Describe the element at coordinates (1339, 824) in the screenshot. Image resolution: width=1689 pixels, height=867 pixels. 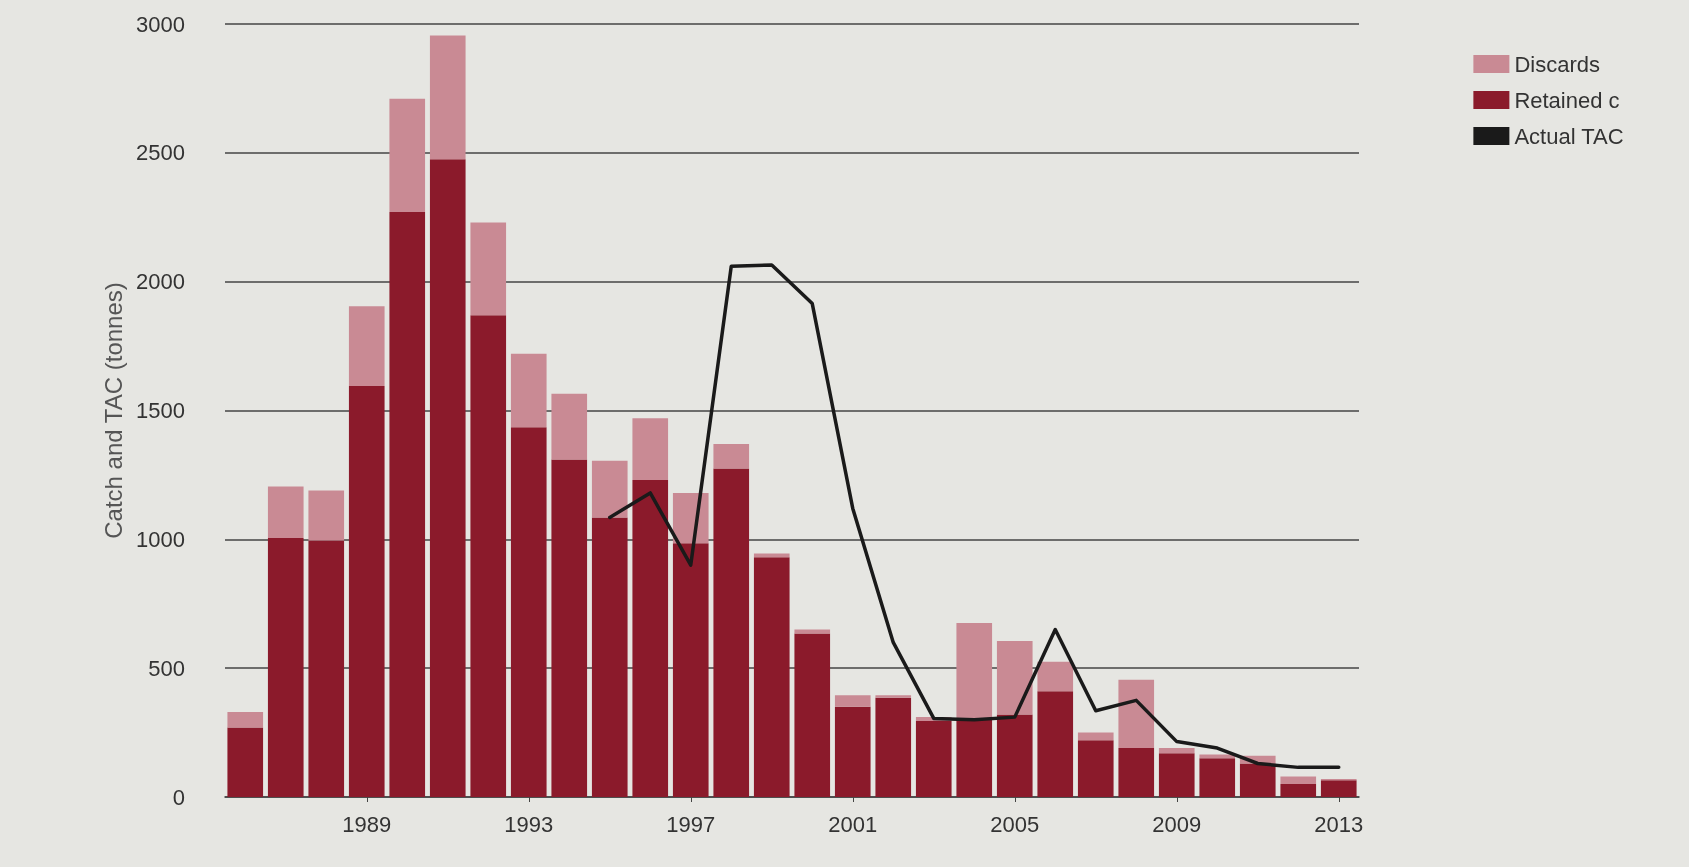
I see `x-tick-label: 2013` at that location.